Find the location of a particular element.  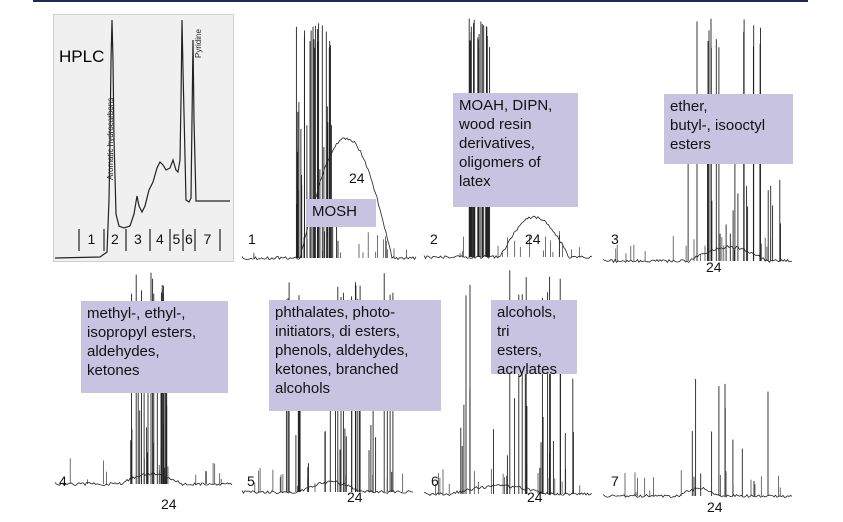

c24-marker-5: 24 is located at coordinates (355, 497).